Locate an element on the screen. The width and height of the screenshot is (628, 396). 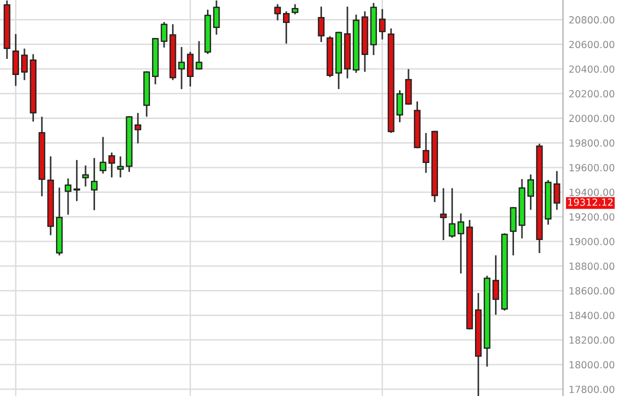
y-tick-label: 19800.00 is located at coordinates (592, 143).